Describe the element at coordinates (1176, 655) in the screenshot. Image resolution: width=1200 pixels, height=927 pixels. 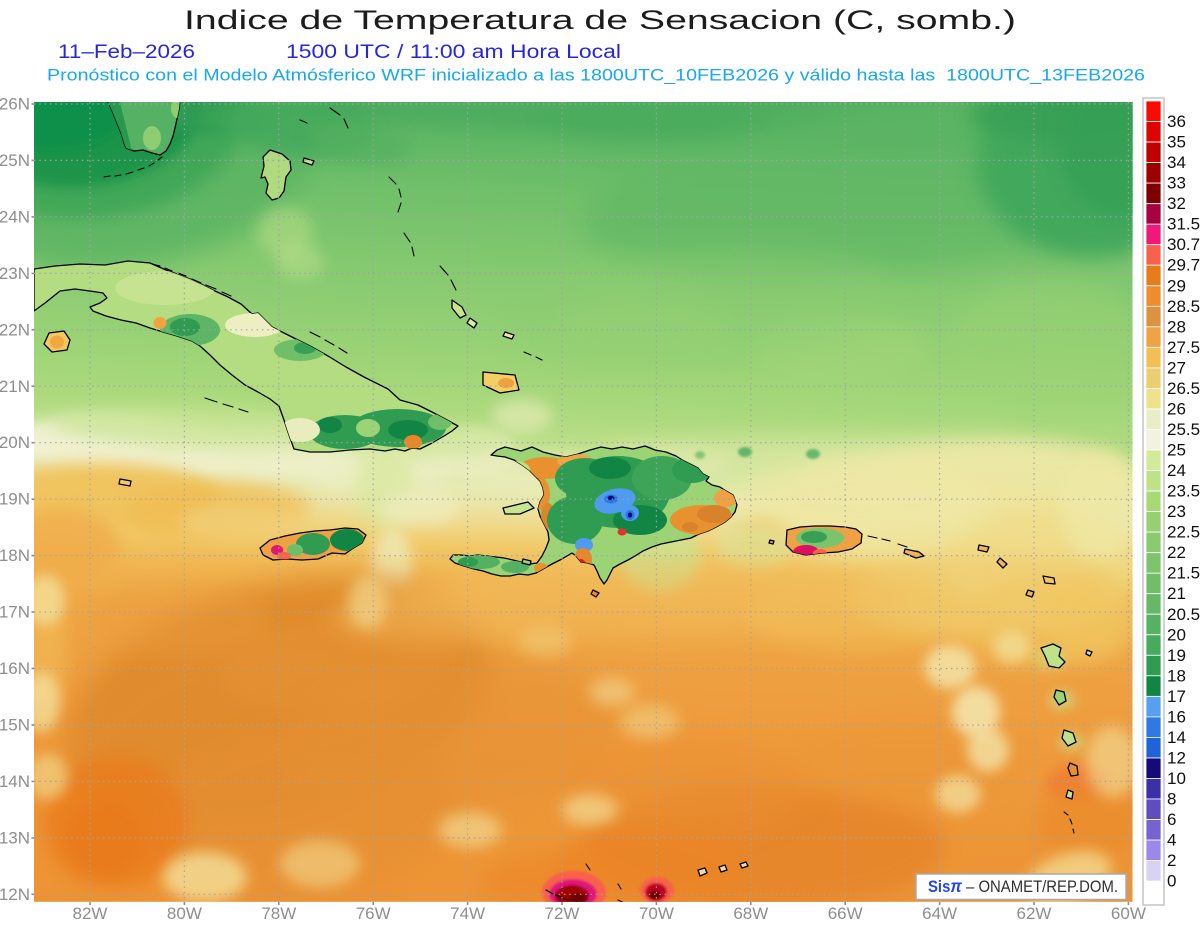
I see `svg-text: 19` at that location.